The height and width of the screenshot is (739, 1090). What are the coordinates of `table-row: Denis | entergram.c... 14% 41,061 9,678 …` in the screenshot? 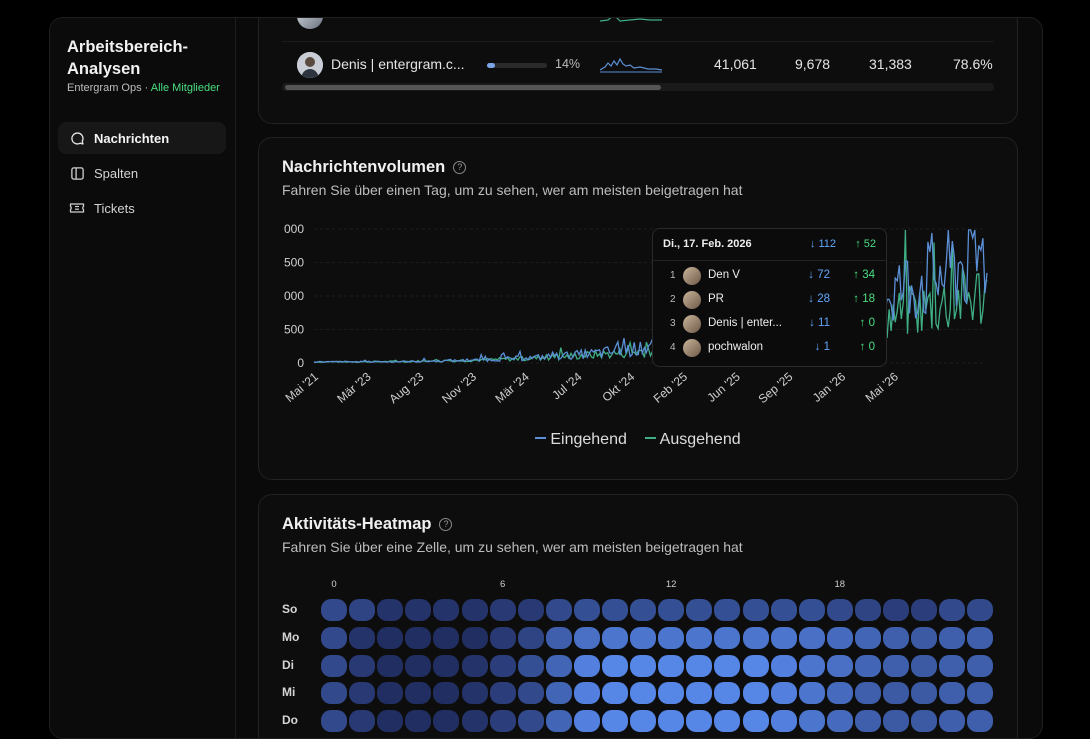 It's located at (638, 65).